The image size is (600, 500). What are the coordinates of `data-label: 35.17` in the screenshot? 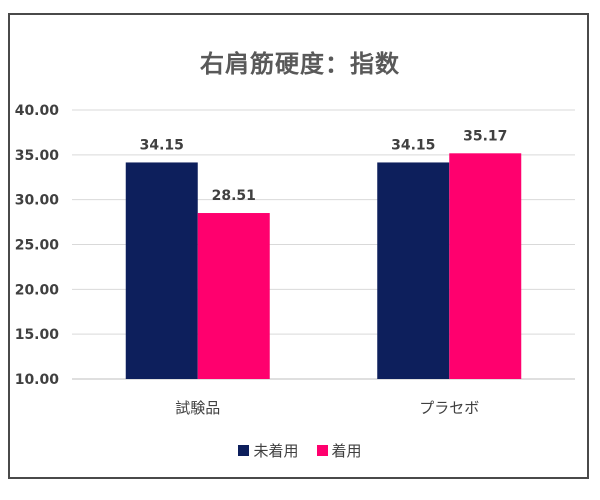 It's located at (485, 136).